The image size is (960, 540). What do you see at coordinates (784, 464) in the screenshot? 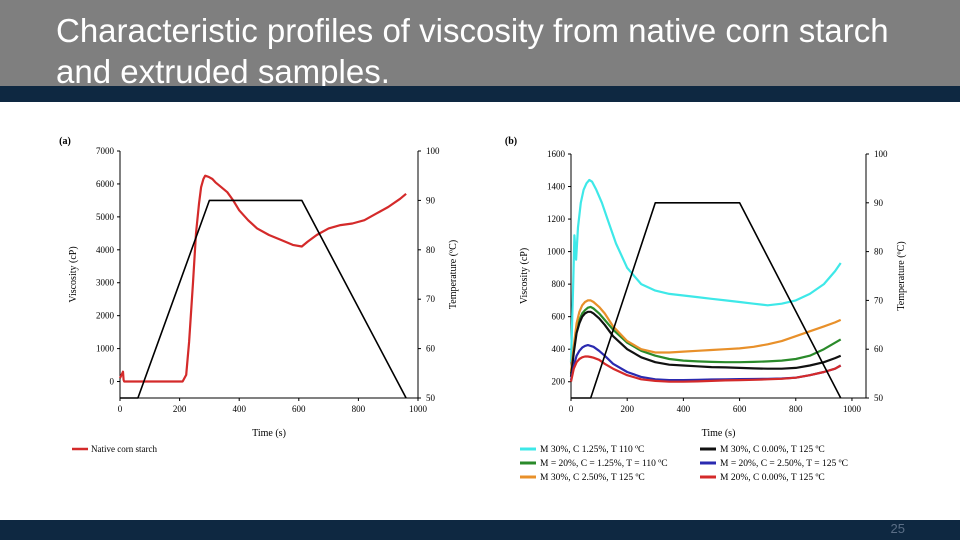
I see `legend-label: M = 20%, C = 2.50%, T = 125 ºC` at bounding box center [784, 464].